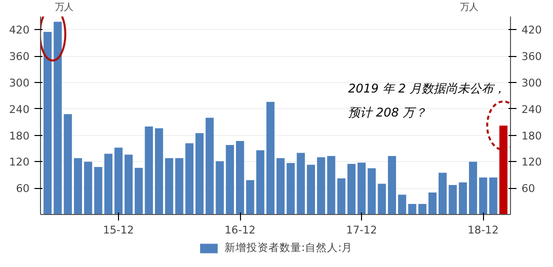  What do you see at coordinates (19, 57) in the screenshot?
I see `y-tick-label: 360` at bounding box center [19, 57].